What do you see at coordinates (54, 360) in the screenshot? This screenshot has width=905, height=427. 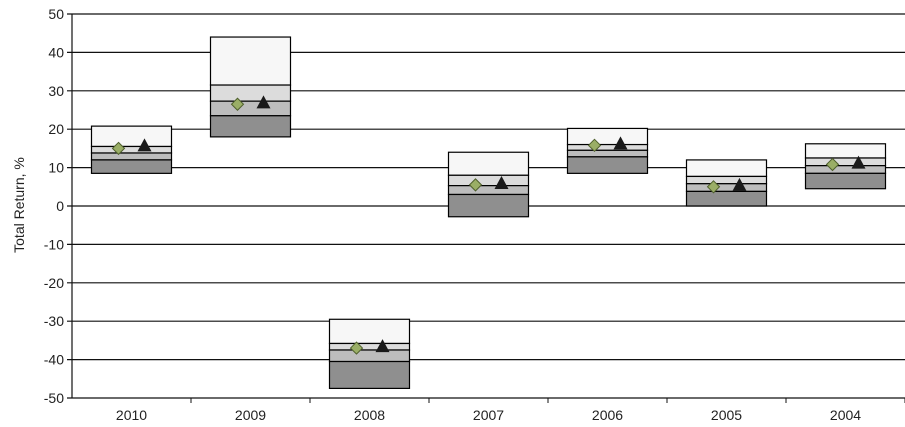 I see `y-tick-label: -40` at bounding box center [54, 360].